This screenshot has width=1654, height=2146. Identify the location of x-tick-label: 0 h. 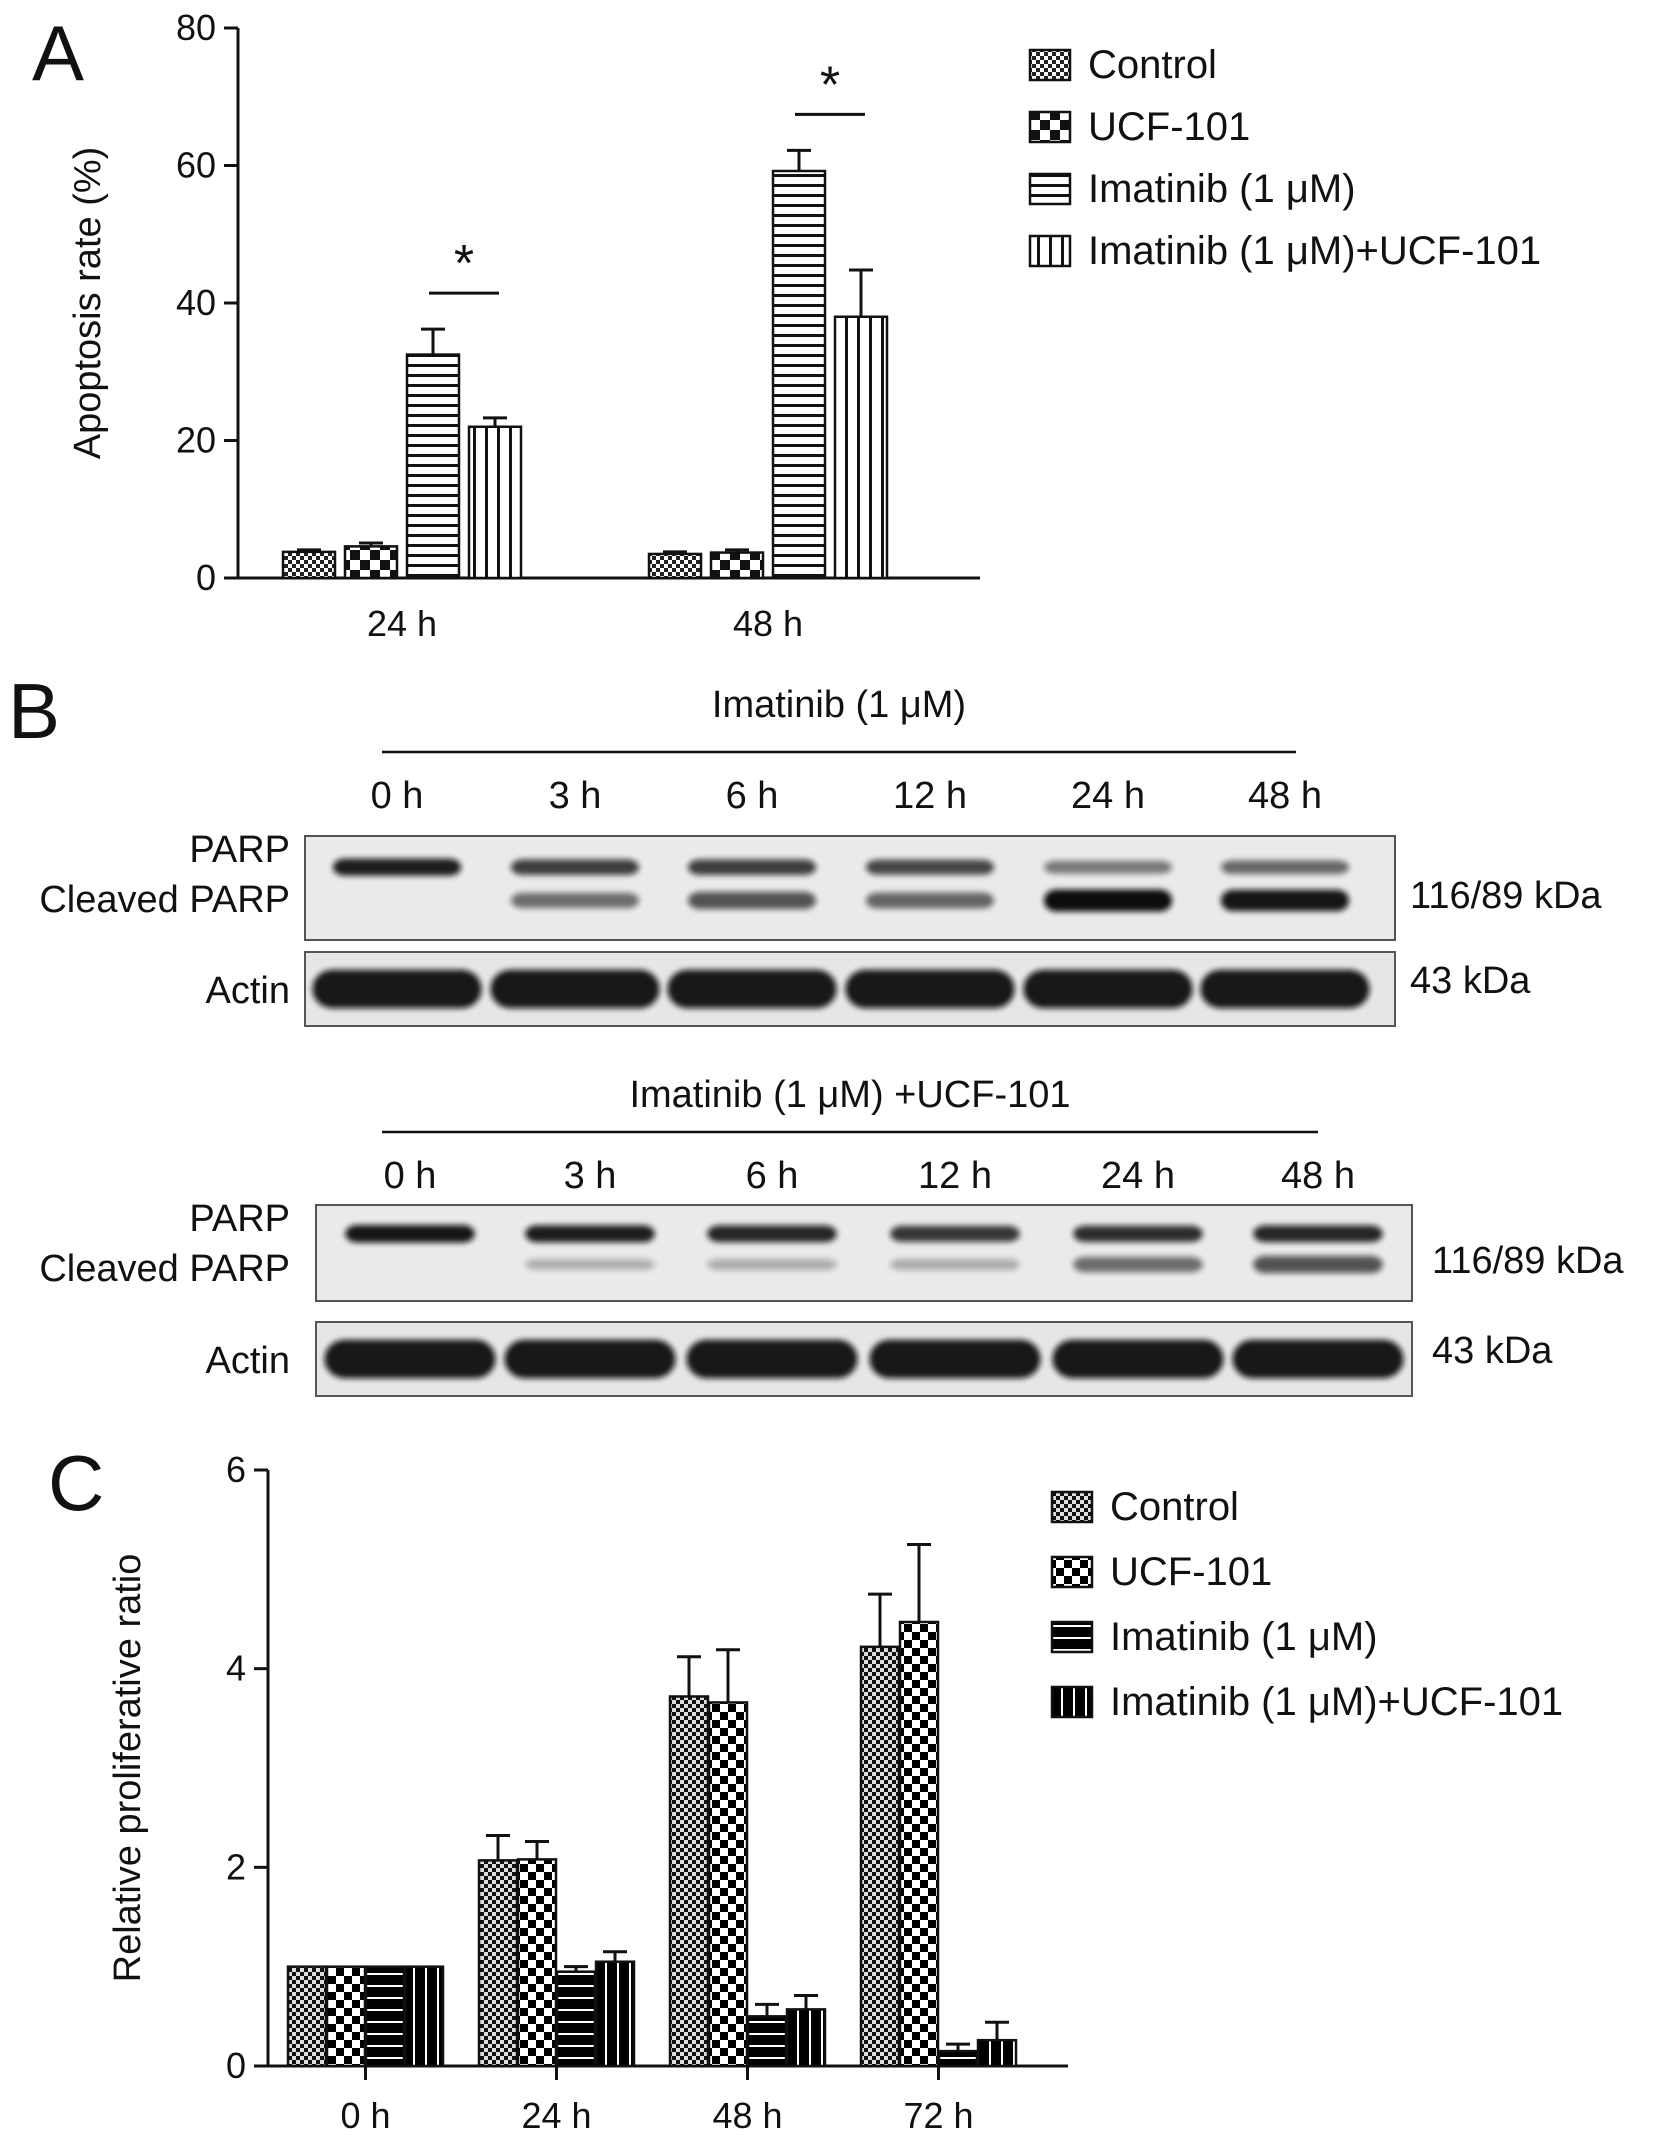
(365, 2115).